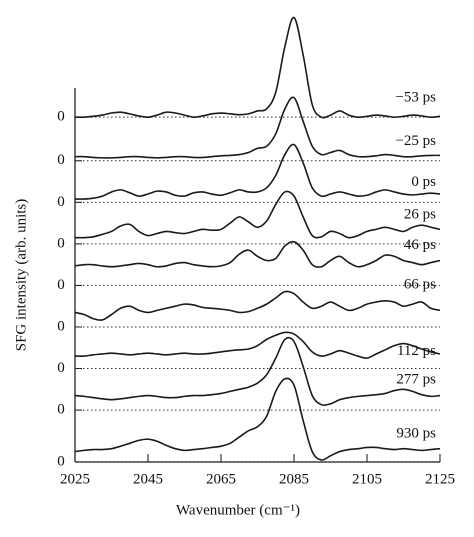  Describe the element at coordinates (148, 479) in the screenshot. I see `x-tick-label: 2045` at that location.